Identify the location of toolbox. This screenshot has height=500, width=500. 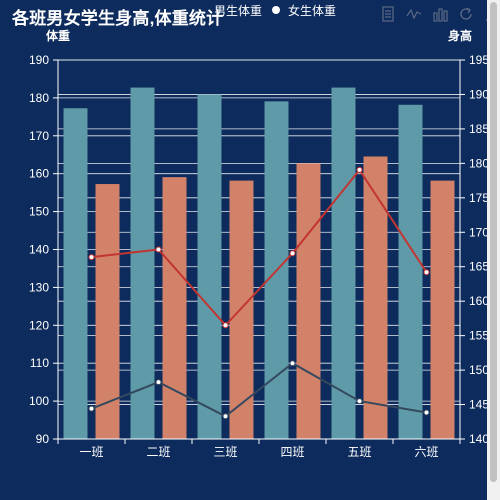
(433, 15).